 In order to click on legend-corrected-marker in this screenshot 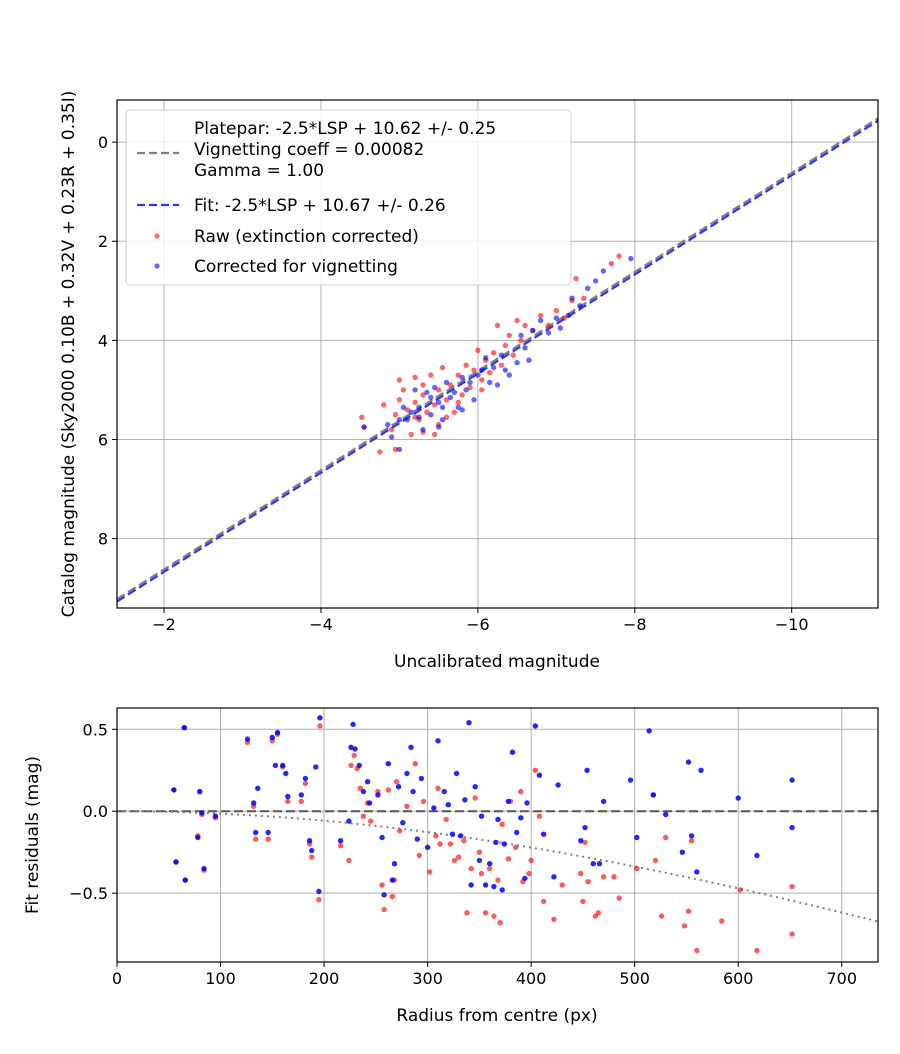, I will do `click(157, 266)`.